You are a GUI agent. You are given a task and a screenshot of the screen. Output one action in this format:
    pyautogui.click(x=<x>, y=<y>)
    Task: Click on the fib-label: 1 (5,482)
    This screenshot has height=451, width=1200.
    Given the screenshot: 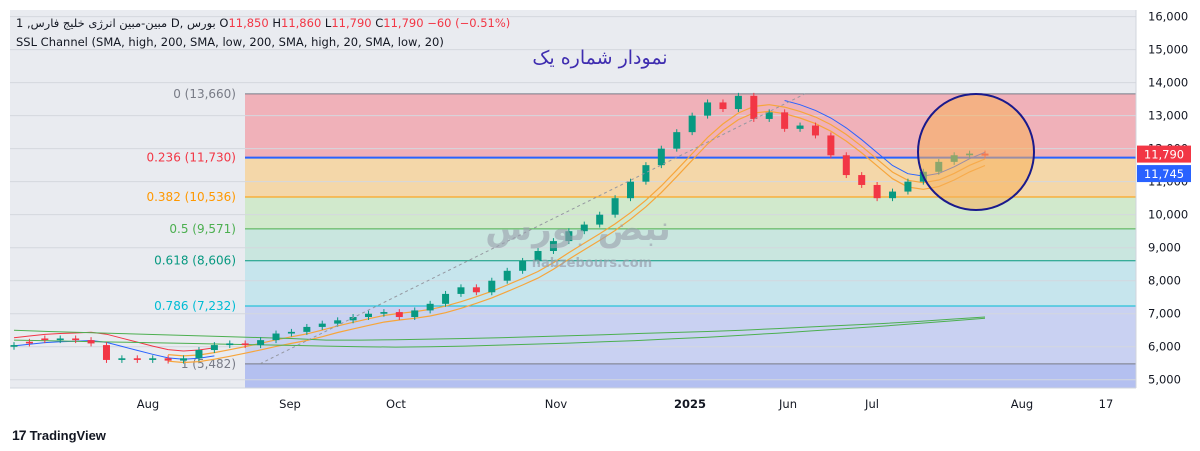 What is the action you would take?
    pyautogui.click(x=208, y=364)
    